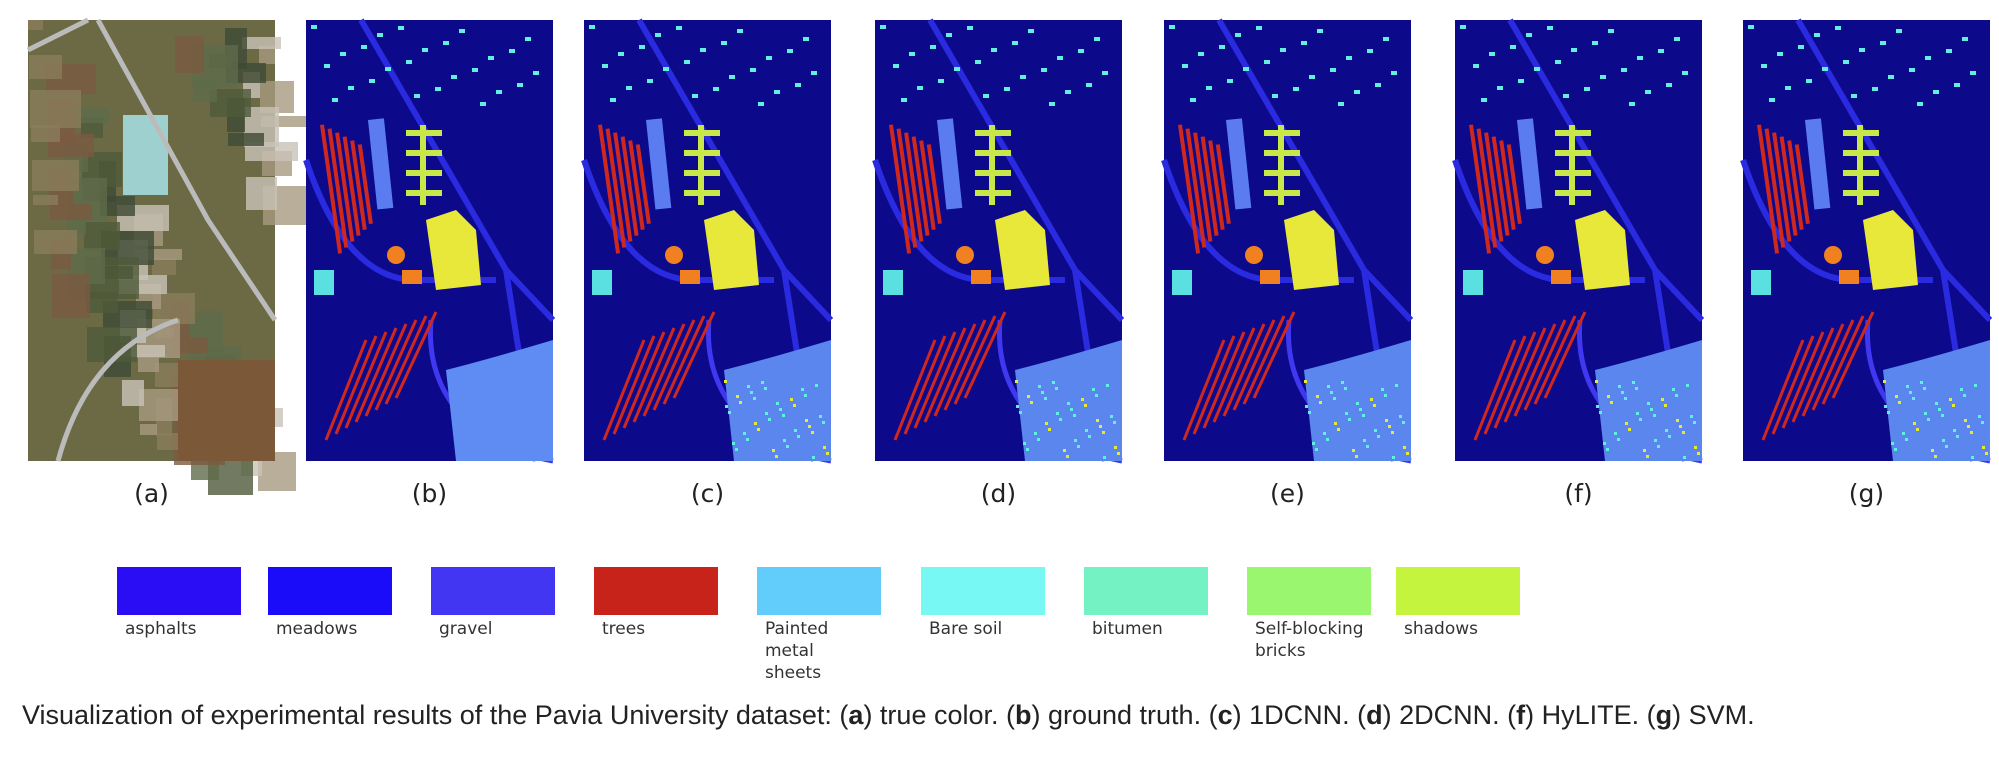 This screenshot has height=757, width=1999. Describe the element at coordinates (1225, 715) in the screenshot. I see `caption-part: c` at that location.